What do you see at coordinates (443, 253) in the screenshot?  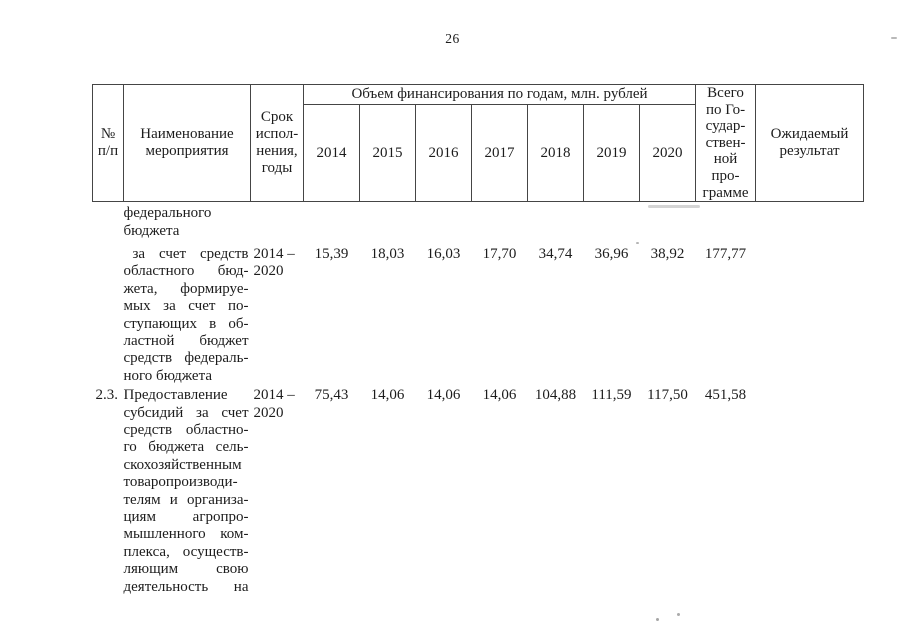 I see `value-cell: 16,03` at bounding box center [443, 253].